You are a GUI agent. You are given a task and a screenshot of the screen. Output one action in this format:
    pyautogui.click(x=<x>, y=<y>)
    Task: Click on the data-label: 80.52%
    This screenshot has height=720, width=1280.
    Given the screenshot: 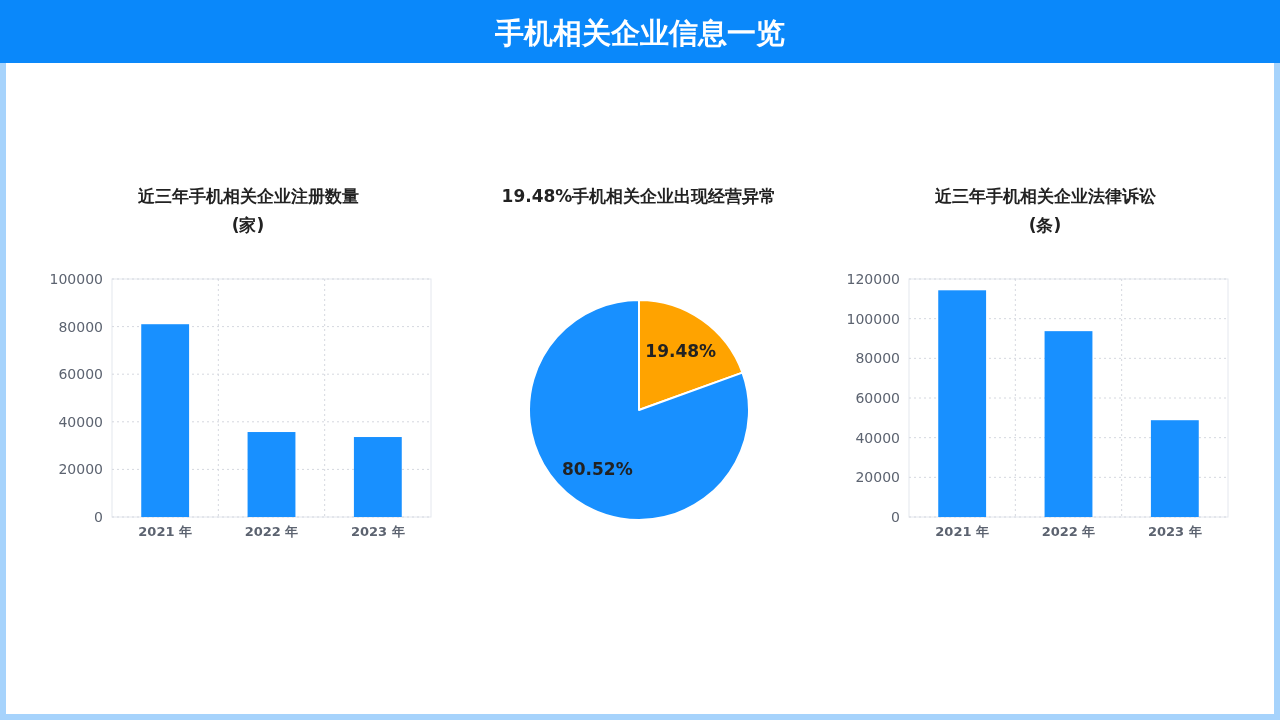 What is the action you would take?
    pyautogui.click(x=597, y=469)
    